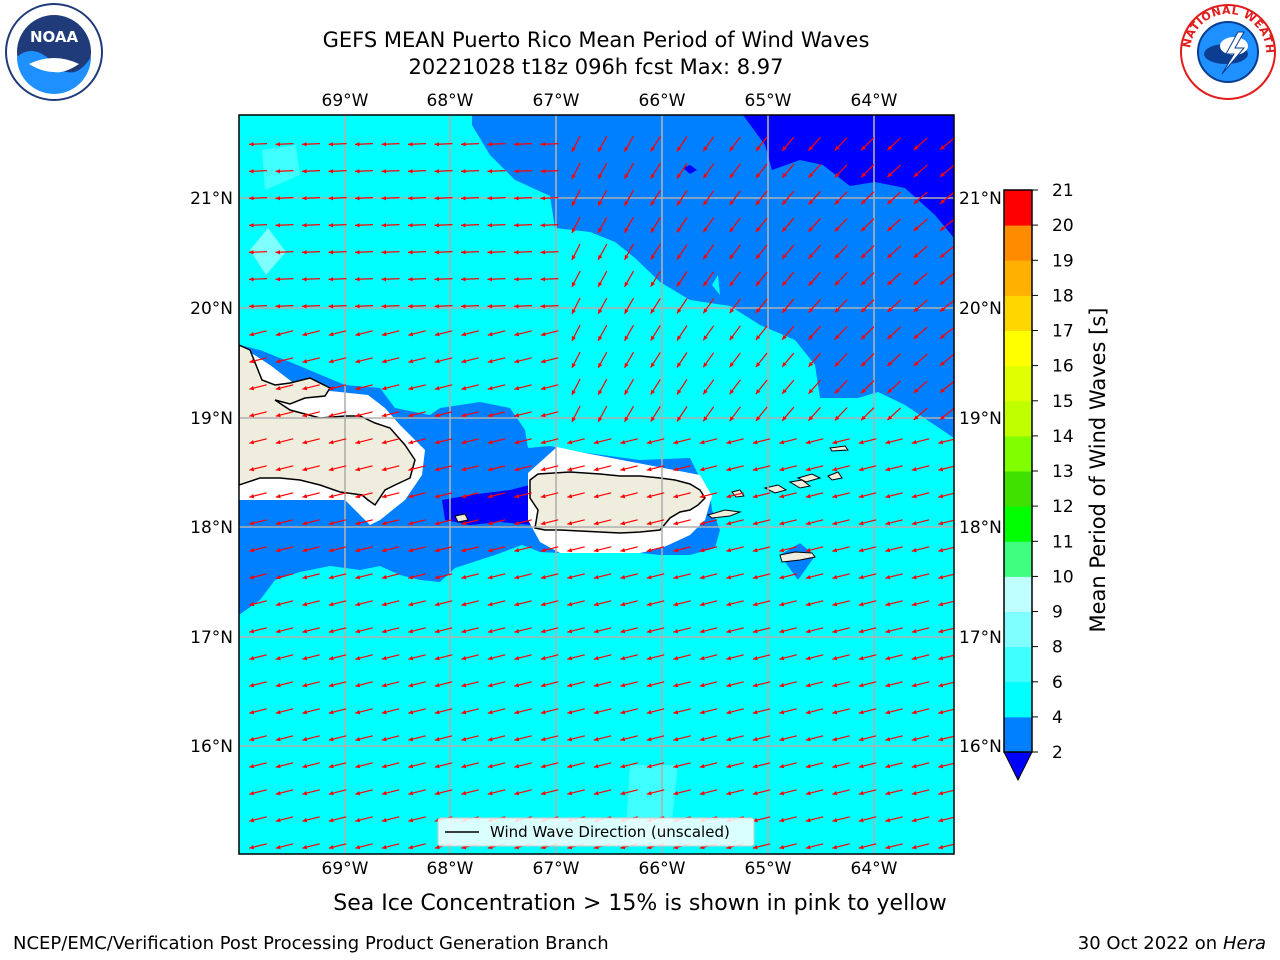 The width and height of the screenshot is (1280, 960). Describe the element at coordinates (281, 167) in the screenshot. I see `light-patch` at that location.